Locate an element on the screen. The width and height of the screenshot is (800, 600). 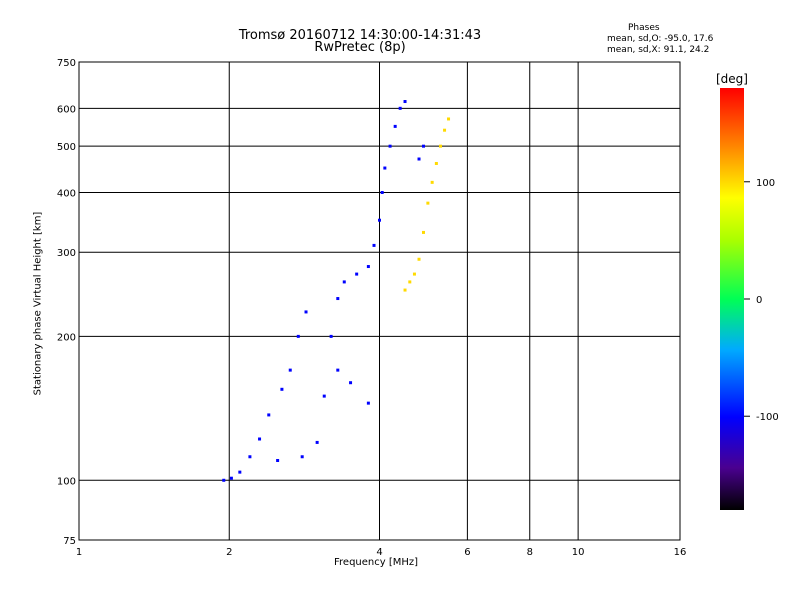
y-tick-label: 400 is located at coordinates (66, 193).